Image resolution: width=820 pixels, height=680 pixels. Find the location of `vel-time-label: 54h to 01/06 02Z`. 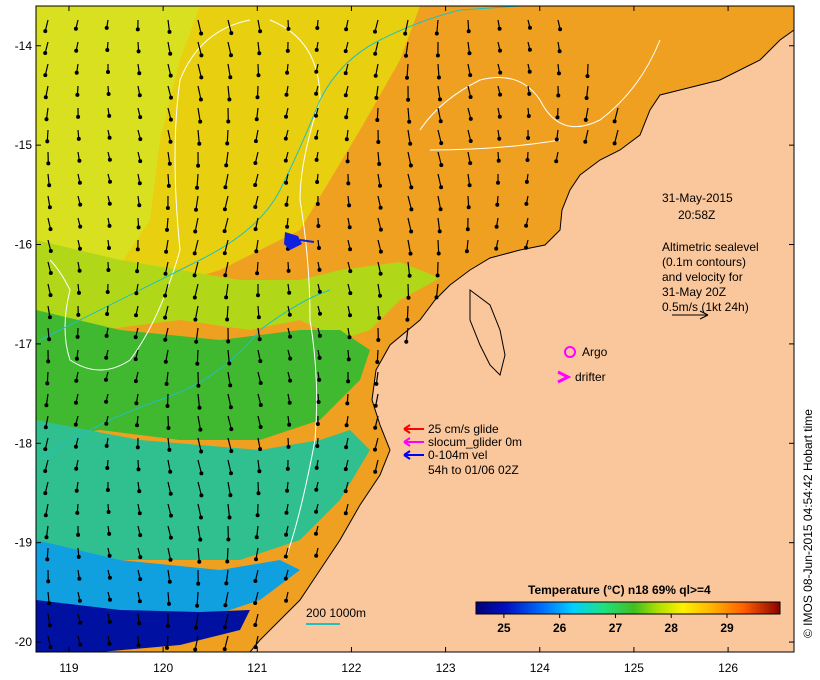

vel-time-label: 54h to 01/06 02Z is located at coordinates (473, 470).